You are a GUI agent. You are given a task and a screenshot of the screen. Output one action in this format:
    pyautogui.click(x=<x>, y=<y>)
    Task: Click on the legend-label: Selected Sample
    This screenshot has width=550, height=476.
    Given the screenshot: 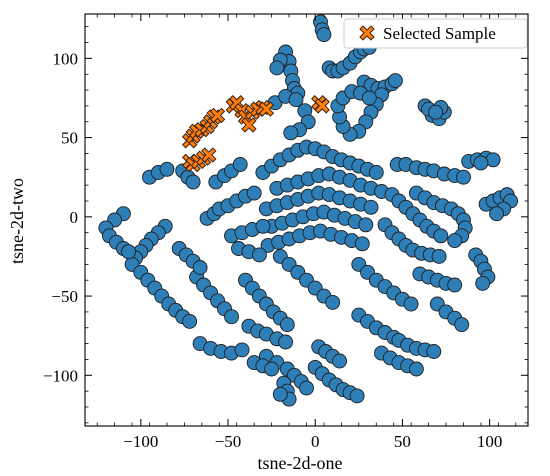 What is the action you would take?
    pyautogui.click(x=439, y=33)
    